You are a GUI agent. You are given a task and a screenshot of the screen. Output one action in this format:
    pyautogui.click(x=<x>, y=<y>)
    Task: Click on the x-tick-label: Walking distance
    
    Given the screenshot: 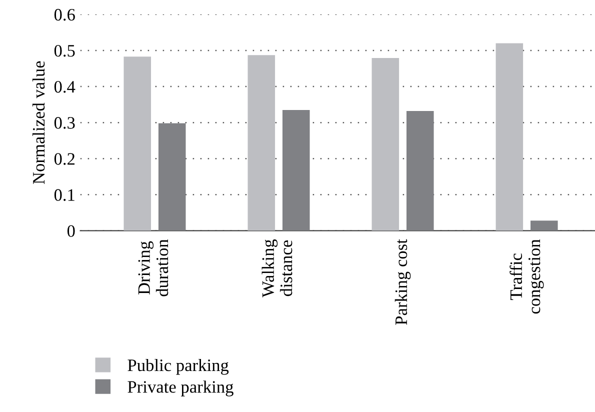 What is the action you would take?
    pyautogui.click(x=277, y=268)
    